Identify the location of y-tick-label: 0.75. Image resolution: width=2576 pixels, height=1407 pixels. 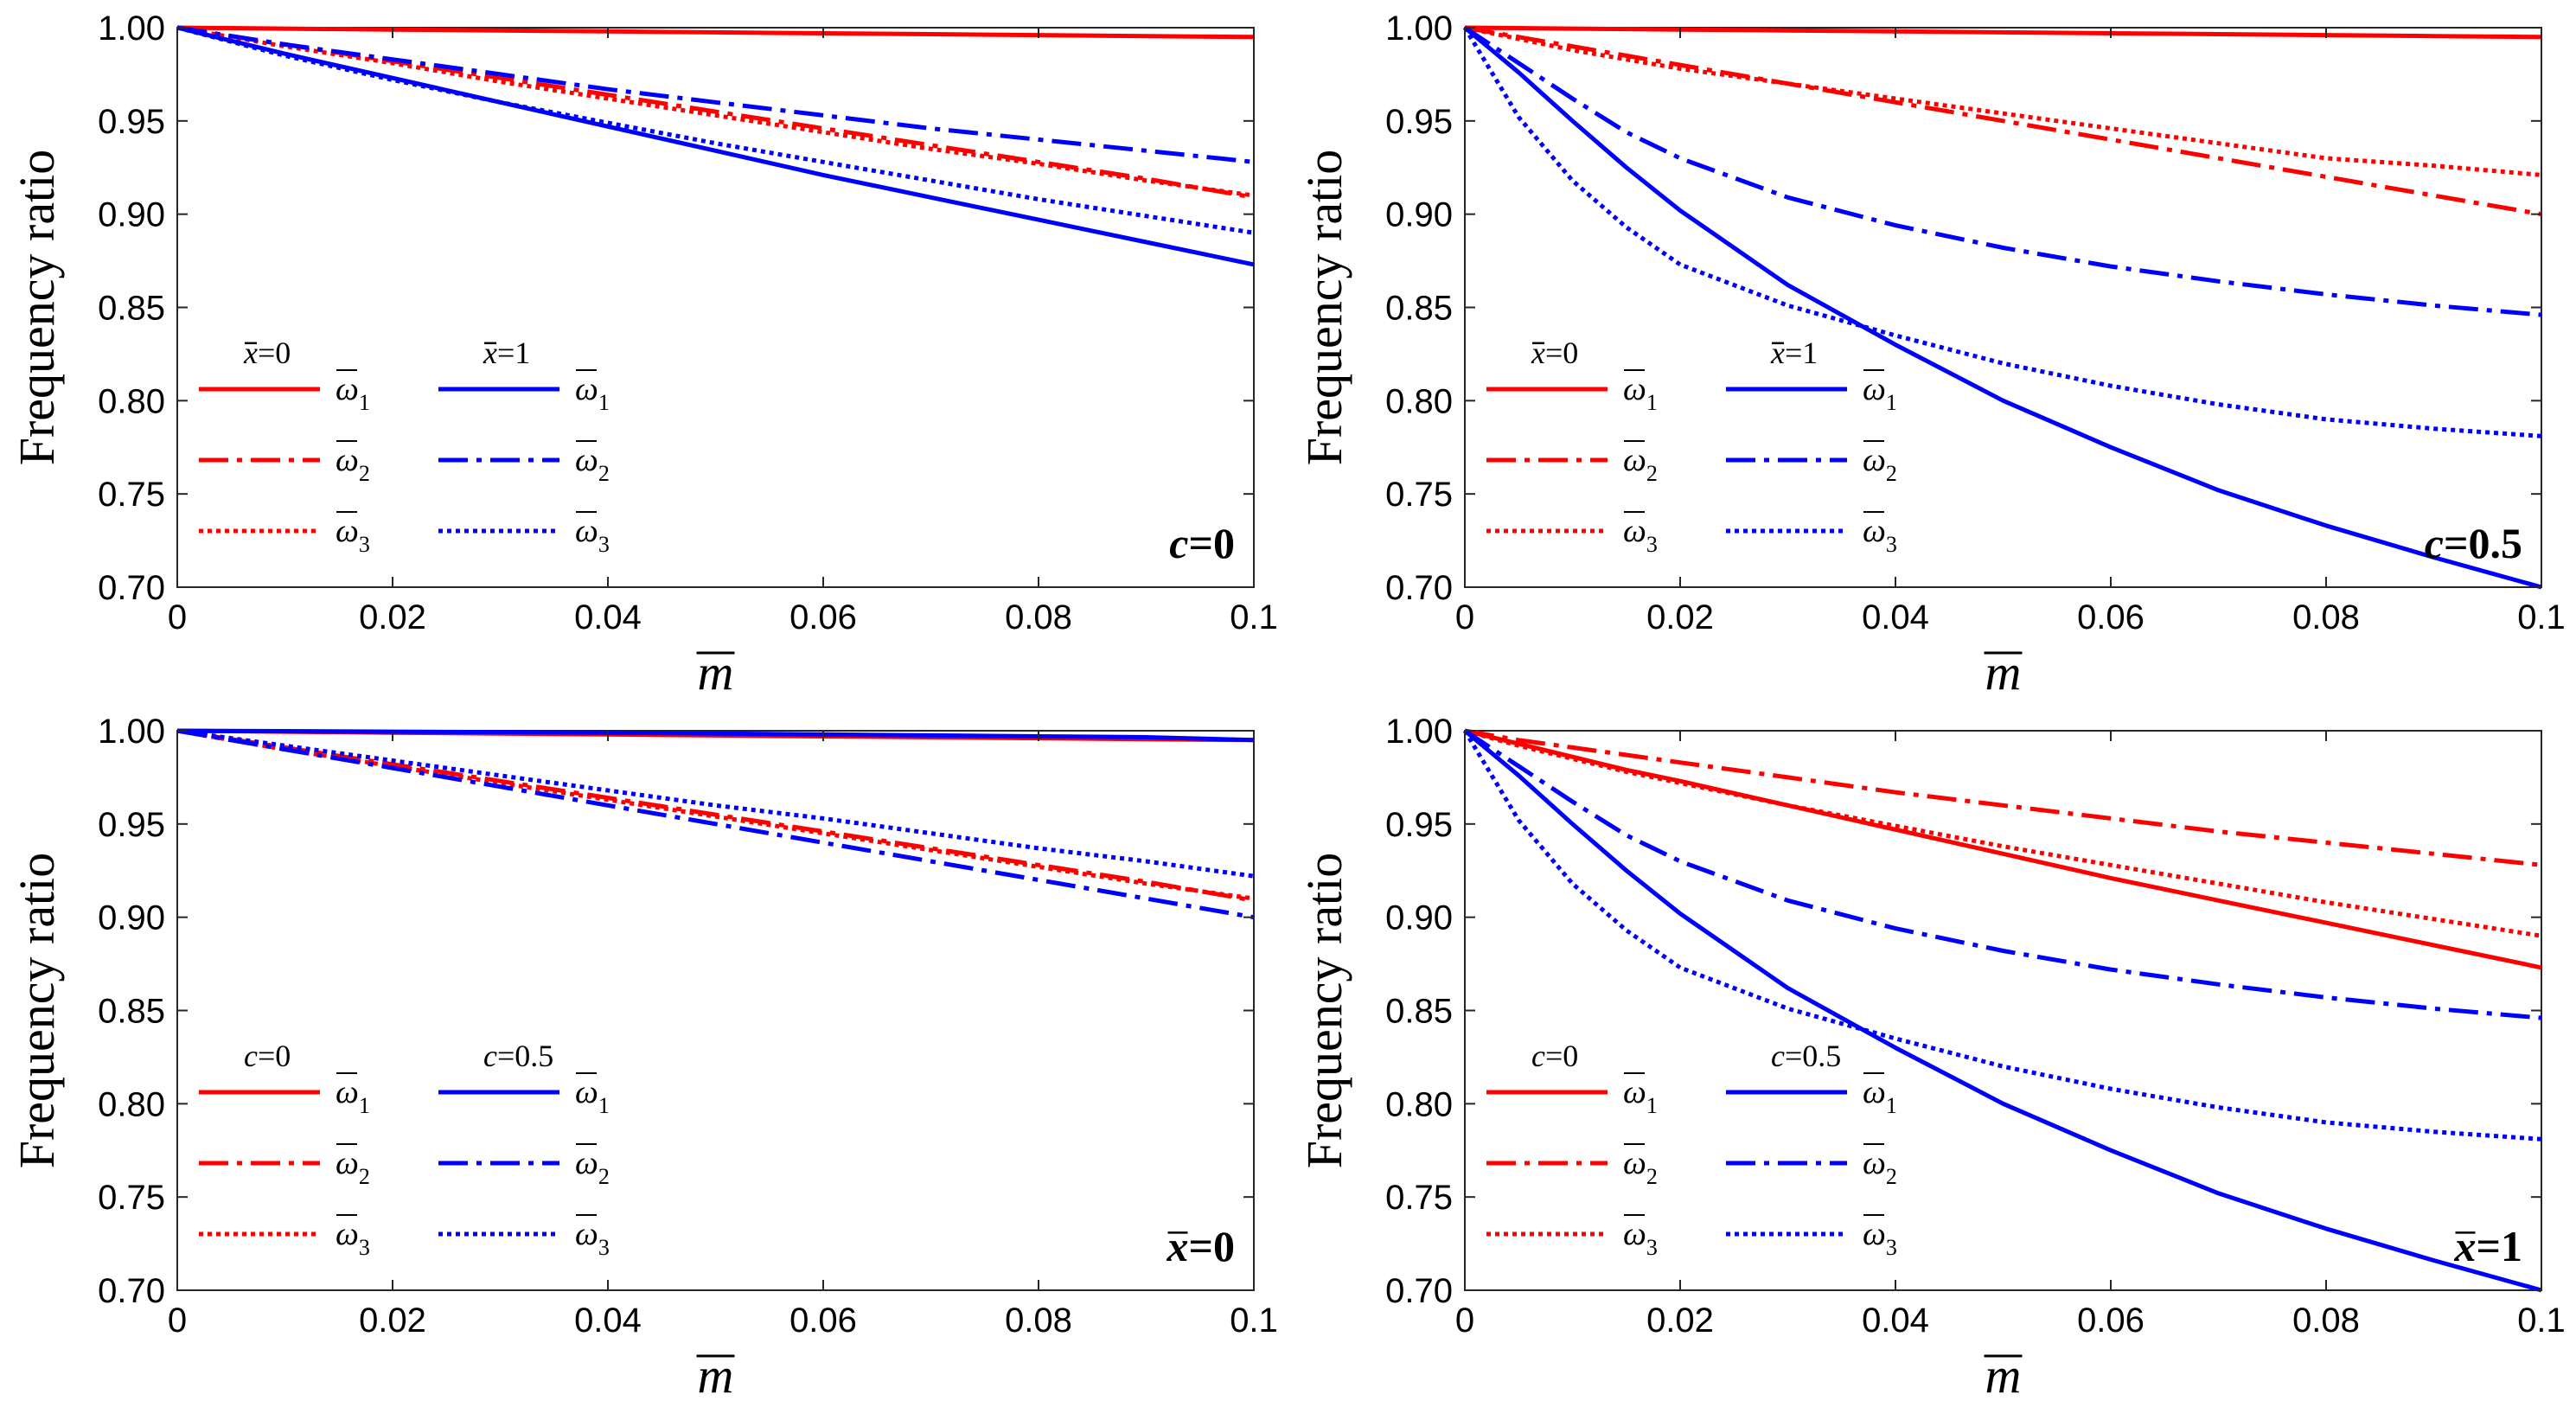
(1419, 495).